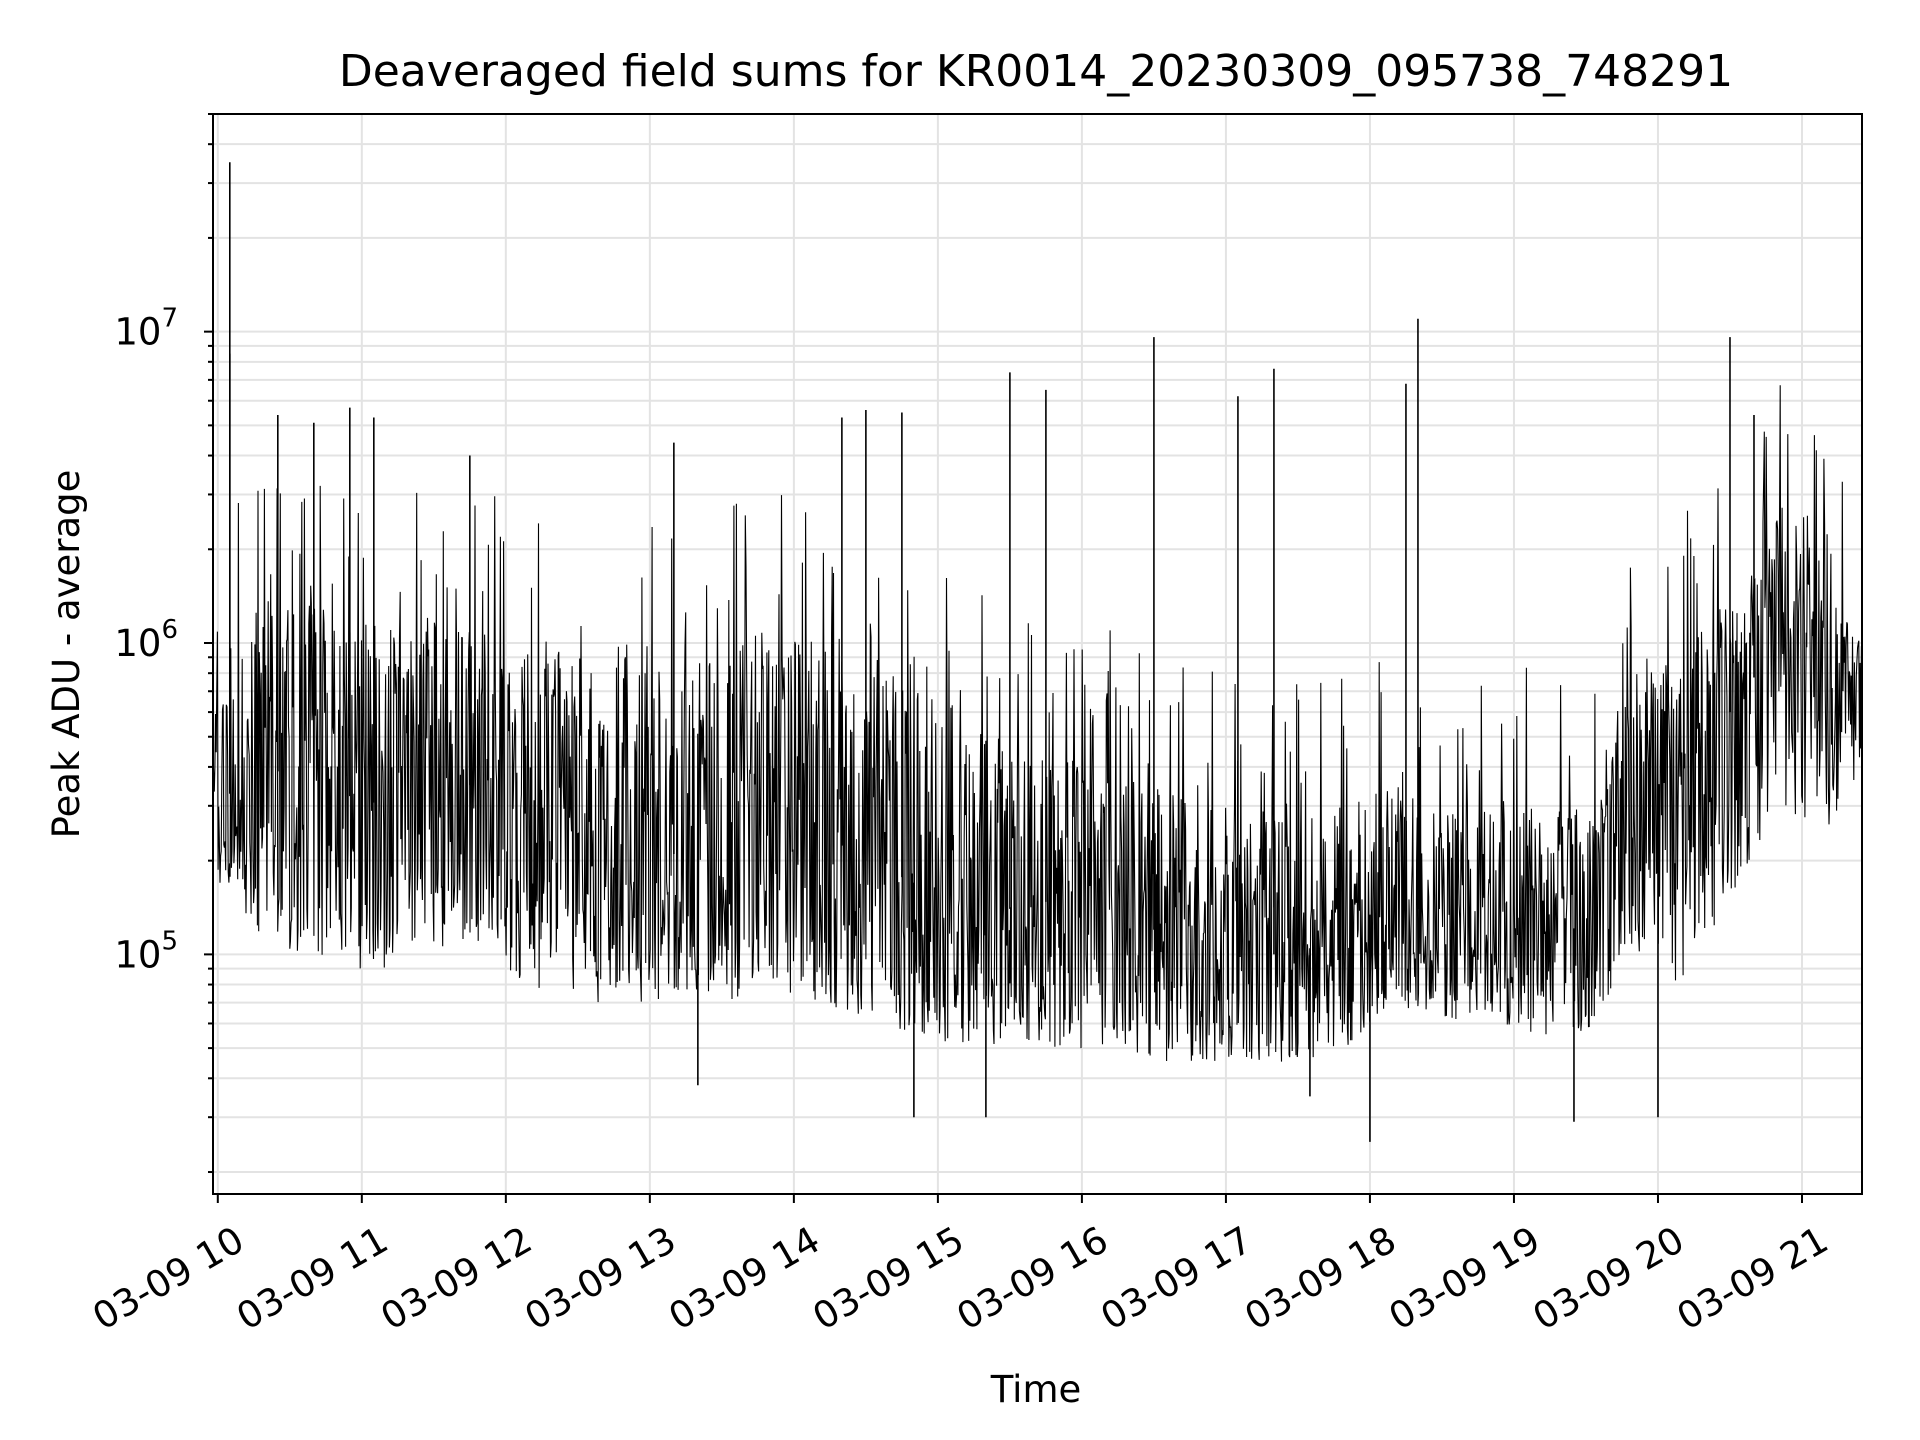 The image size is (1920, 1440). I want to click on y-axis-label: Peak ADU - average, so click(66, 654).